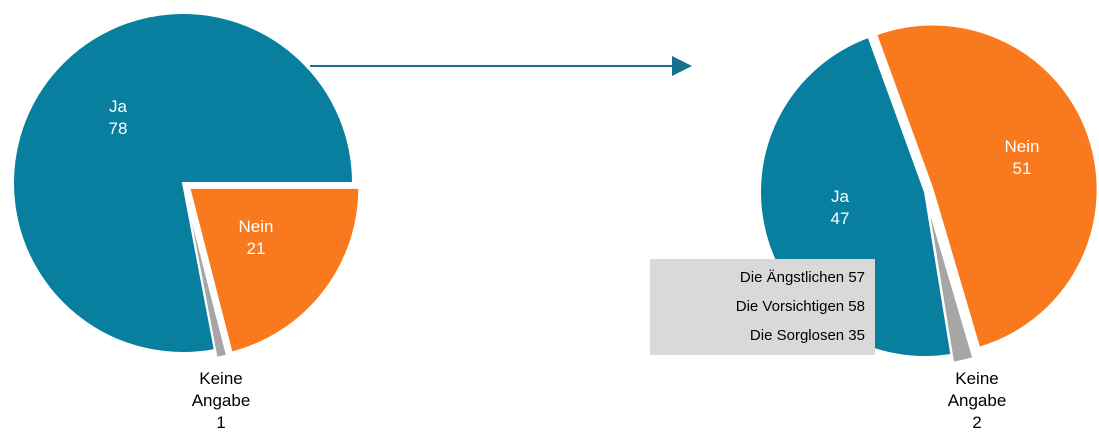  What do you see at coordinates (256, 248) in the screenshot?
I see `slice-value: 21` at bounding box center [256, 248].